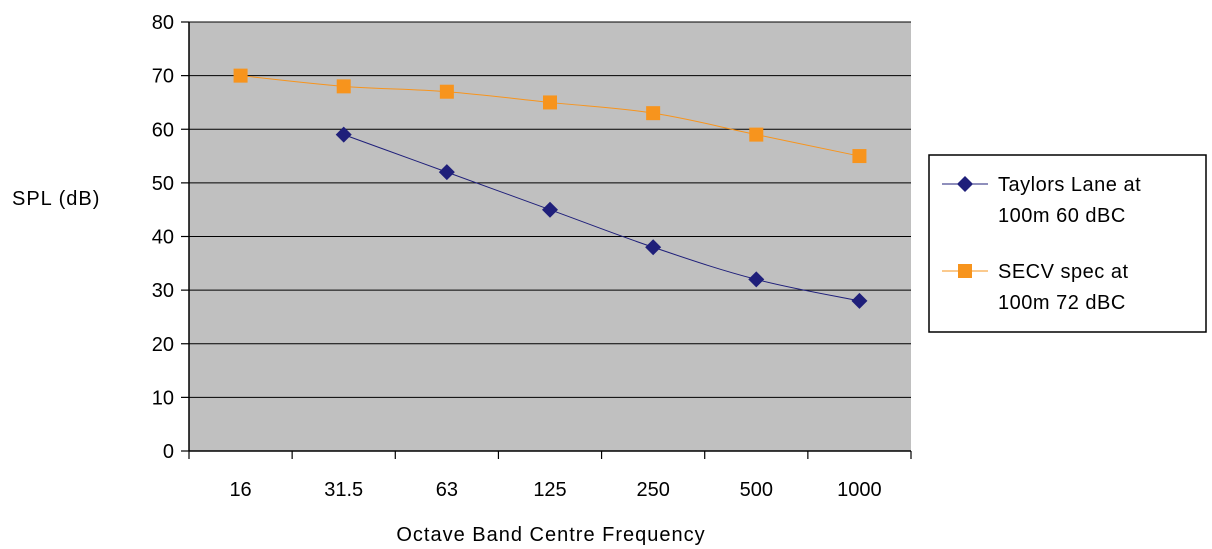  What do you see at coordinates (163, 345) in the screenshot?
I see `y-tick-label: 20` at bounding box center [163, 345].